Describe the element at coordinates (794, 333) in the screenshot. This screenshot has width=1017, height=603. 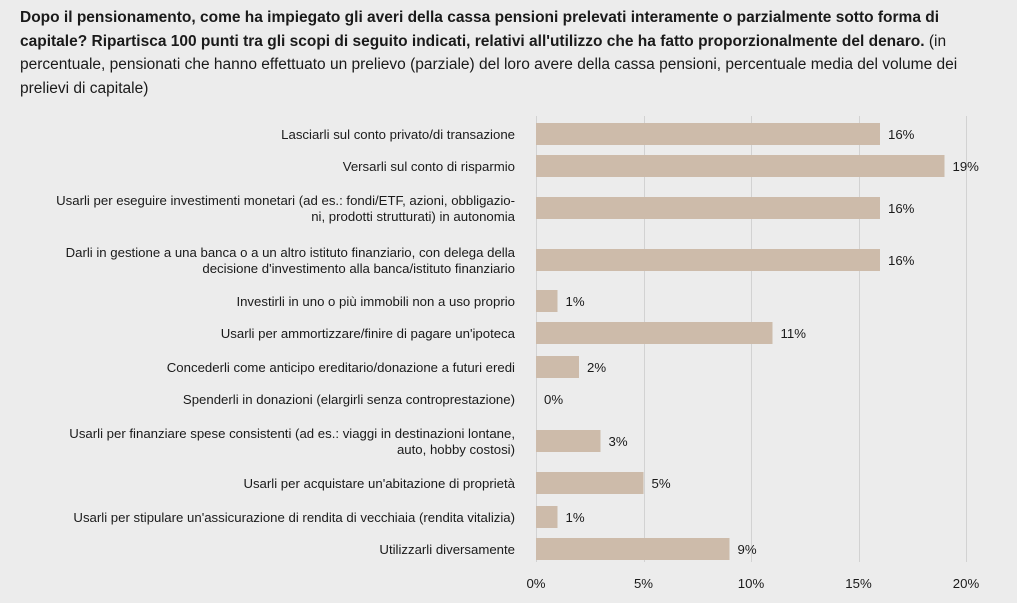
I see `value-label: 11%` at that location.